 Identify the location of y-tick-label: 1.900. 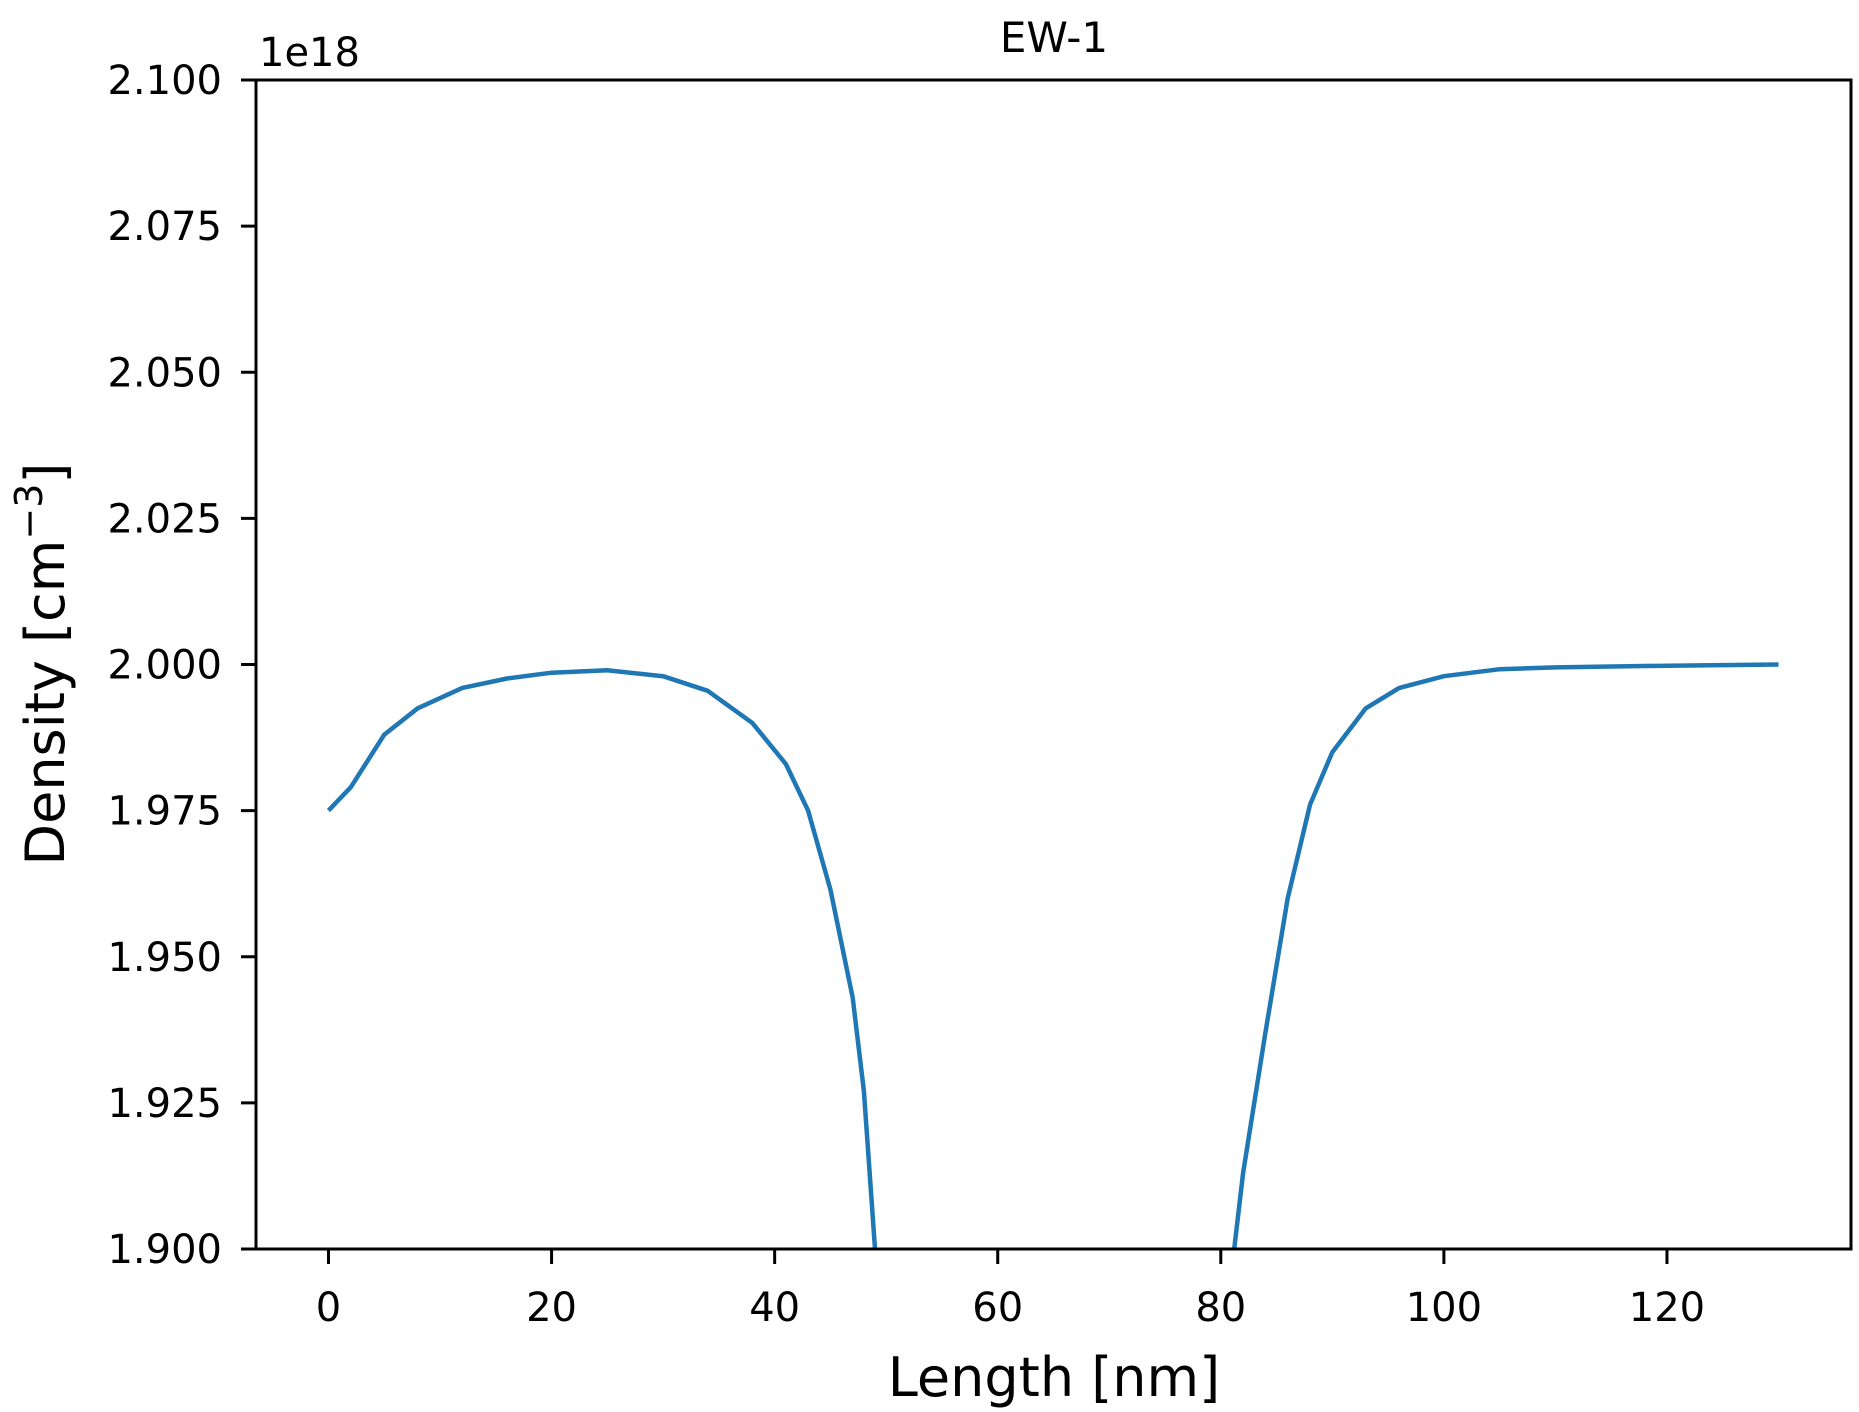
(164, 1250).